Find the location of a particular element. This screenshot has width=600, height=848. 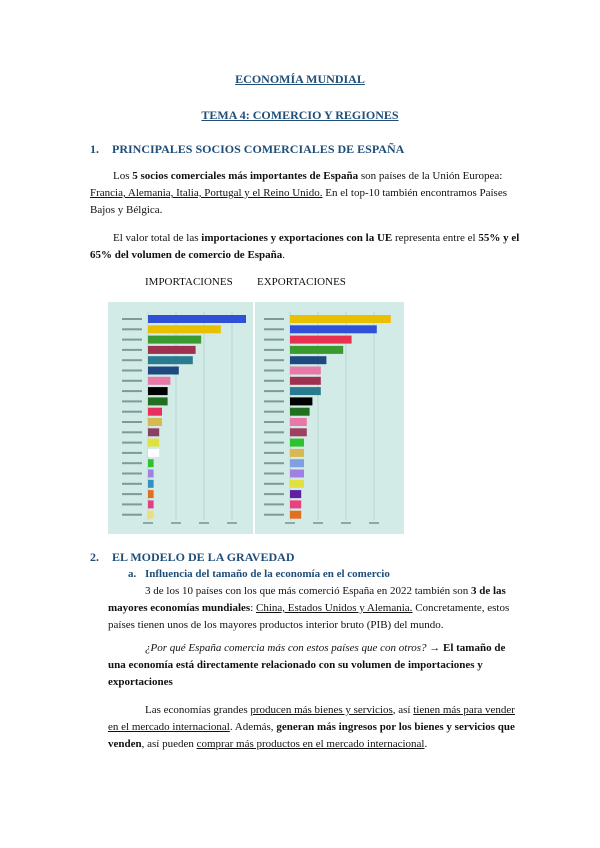

chart-label: IMPORTACIONES is located at coordinates (189, 282).